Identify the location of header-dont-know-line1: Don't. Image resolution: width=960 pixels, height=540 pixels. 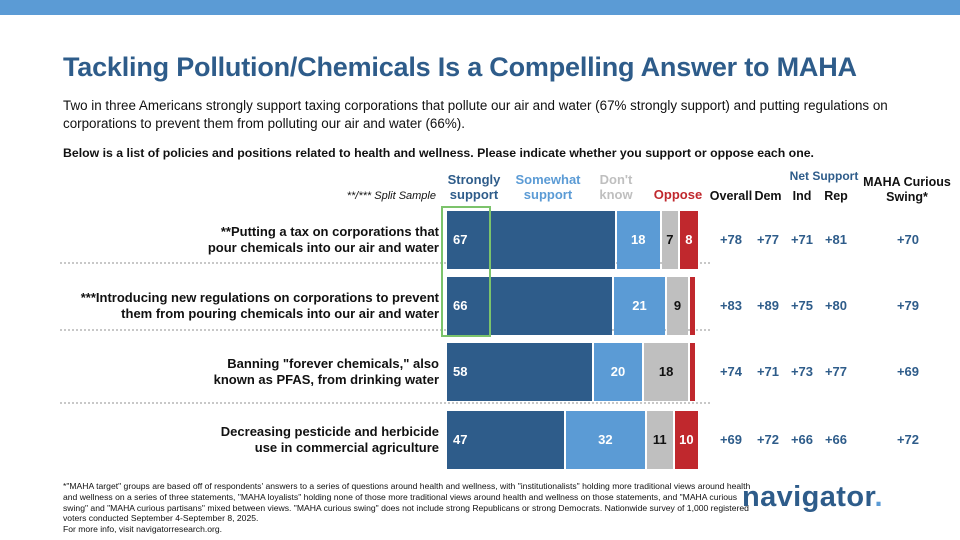
(616, 179).